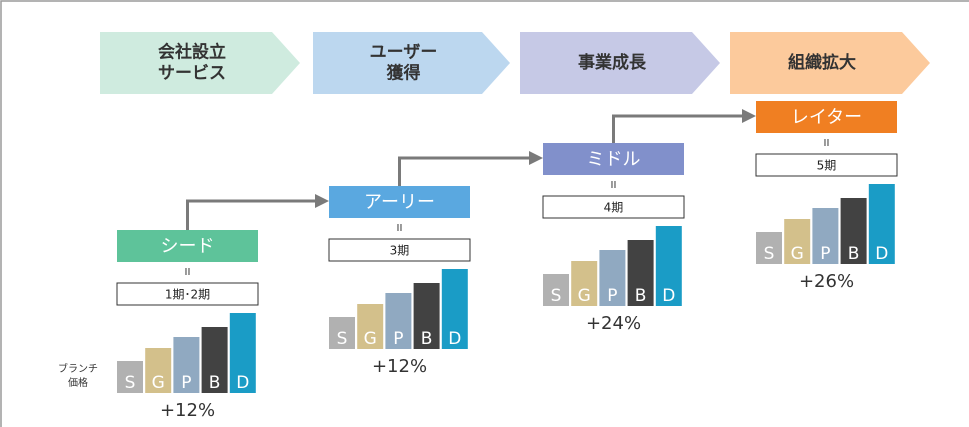 This screenshot has width=969, height=427. I want to click on stage-name: ミドル, so click(614, 159).